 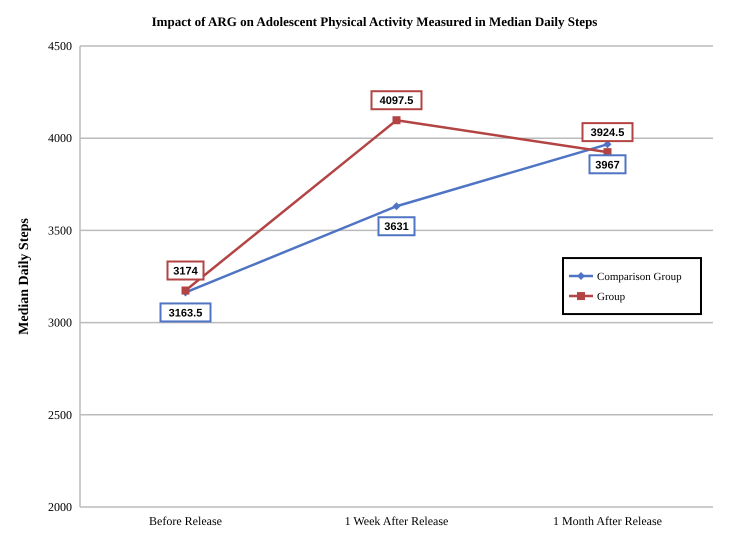 I want to click on data-label: 4097.5, so click(x=397, y=101).